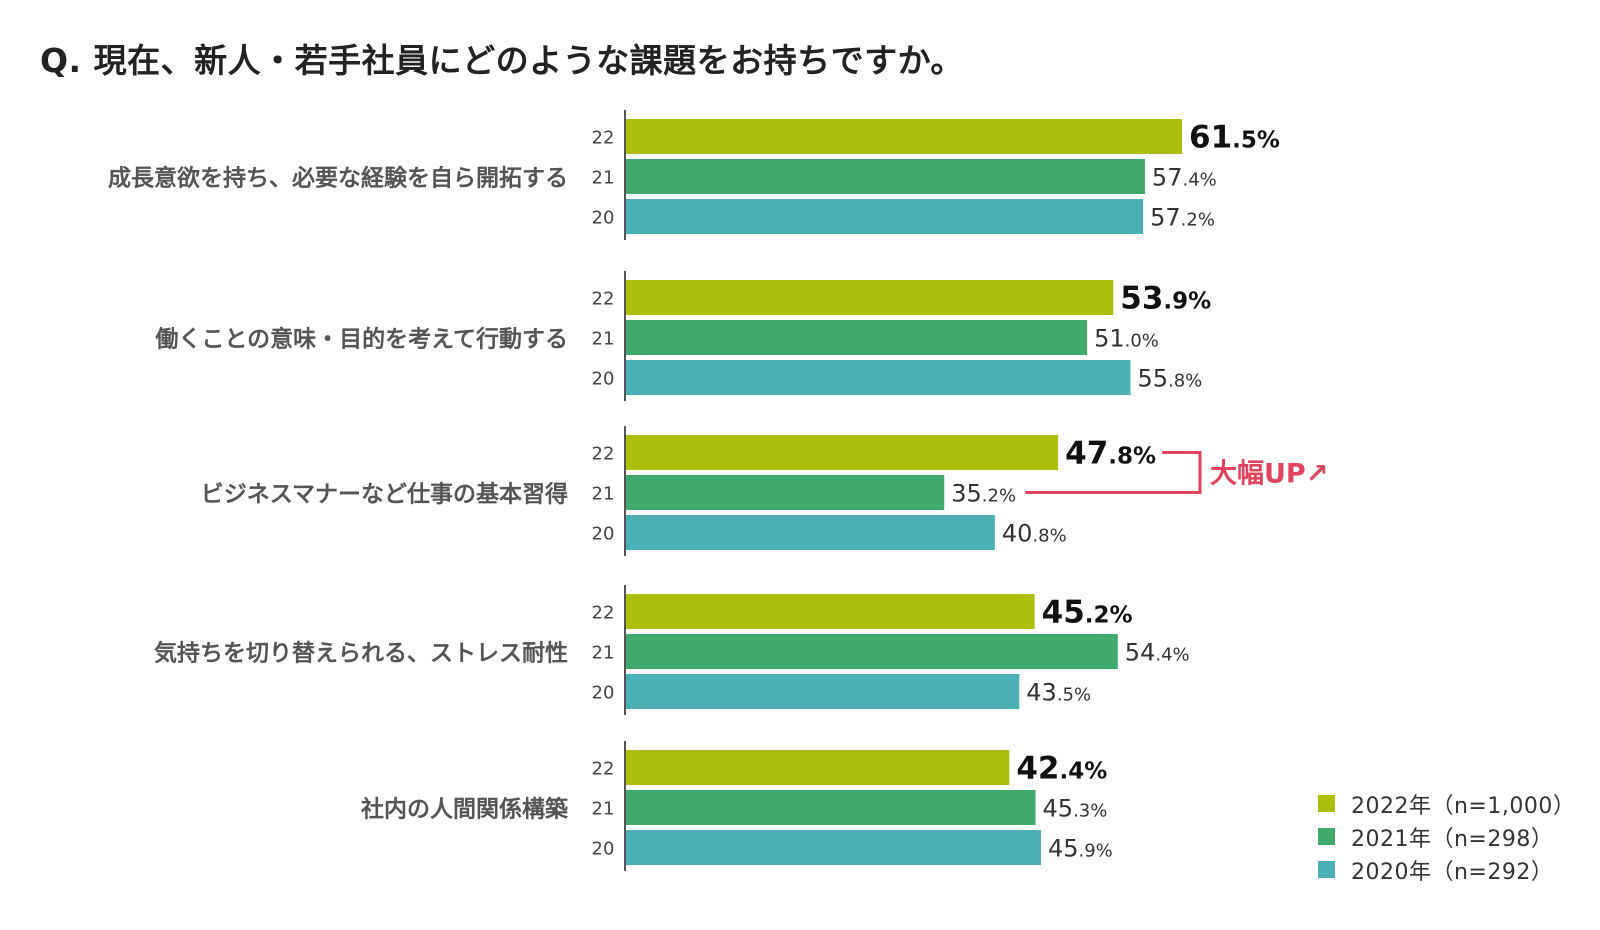 The height and width of the screenshot is (930, 1600). I want to click on legend-item: 2020年（n=292）, so click(1446, 869).